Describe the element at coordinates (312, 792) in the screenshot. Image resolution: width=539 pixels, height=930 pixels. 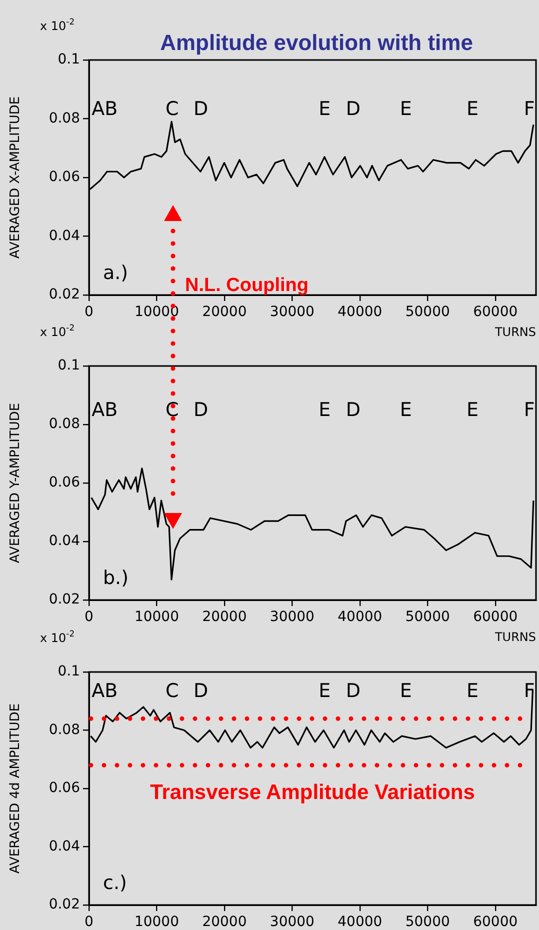
I see `ref-line-label: Transverse Amplitude Variations` at that location.